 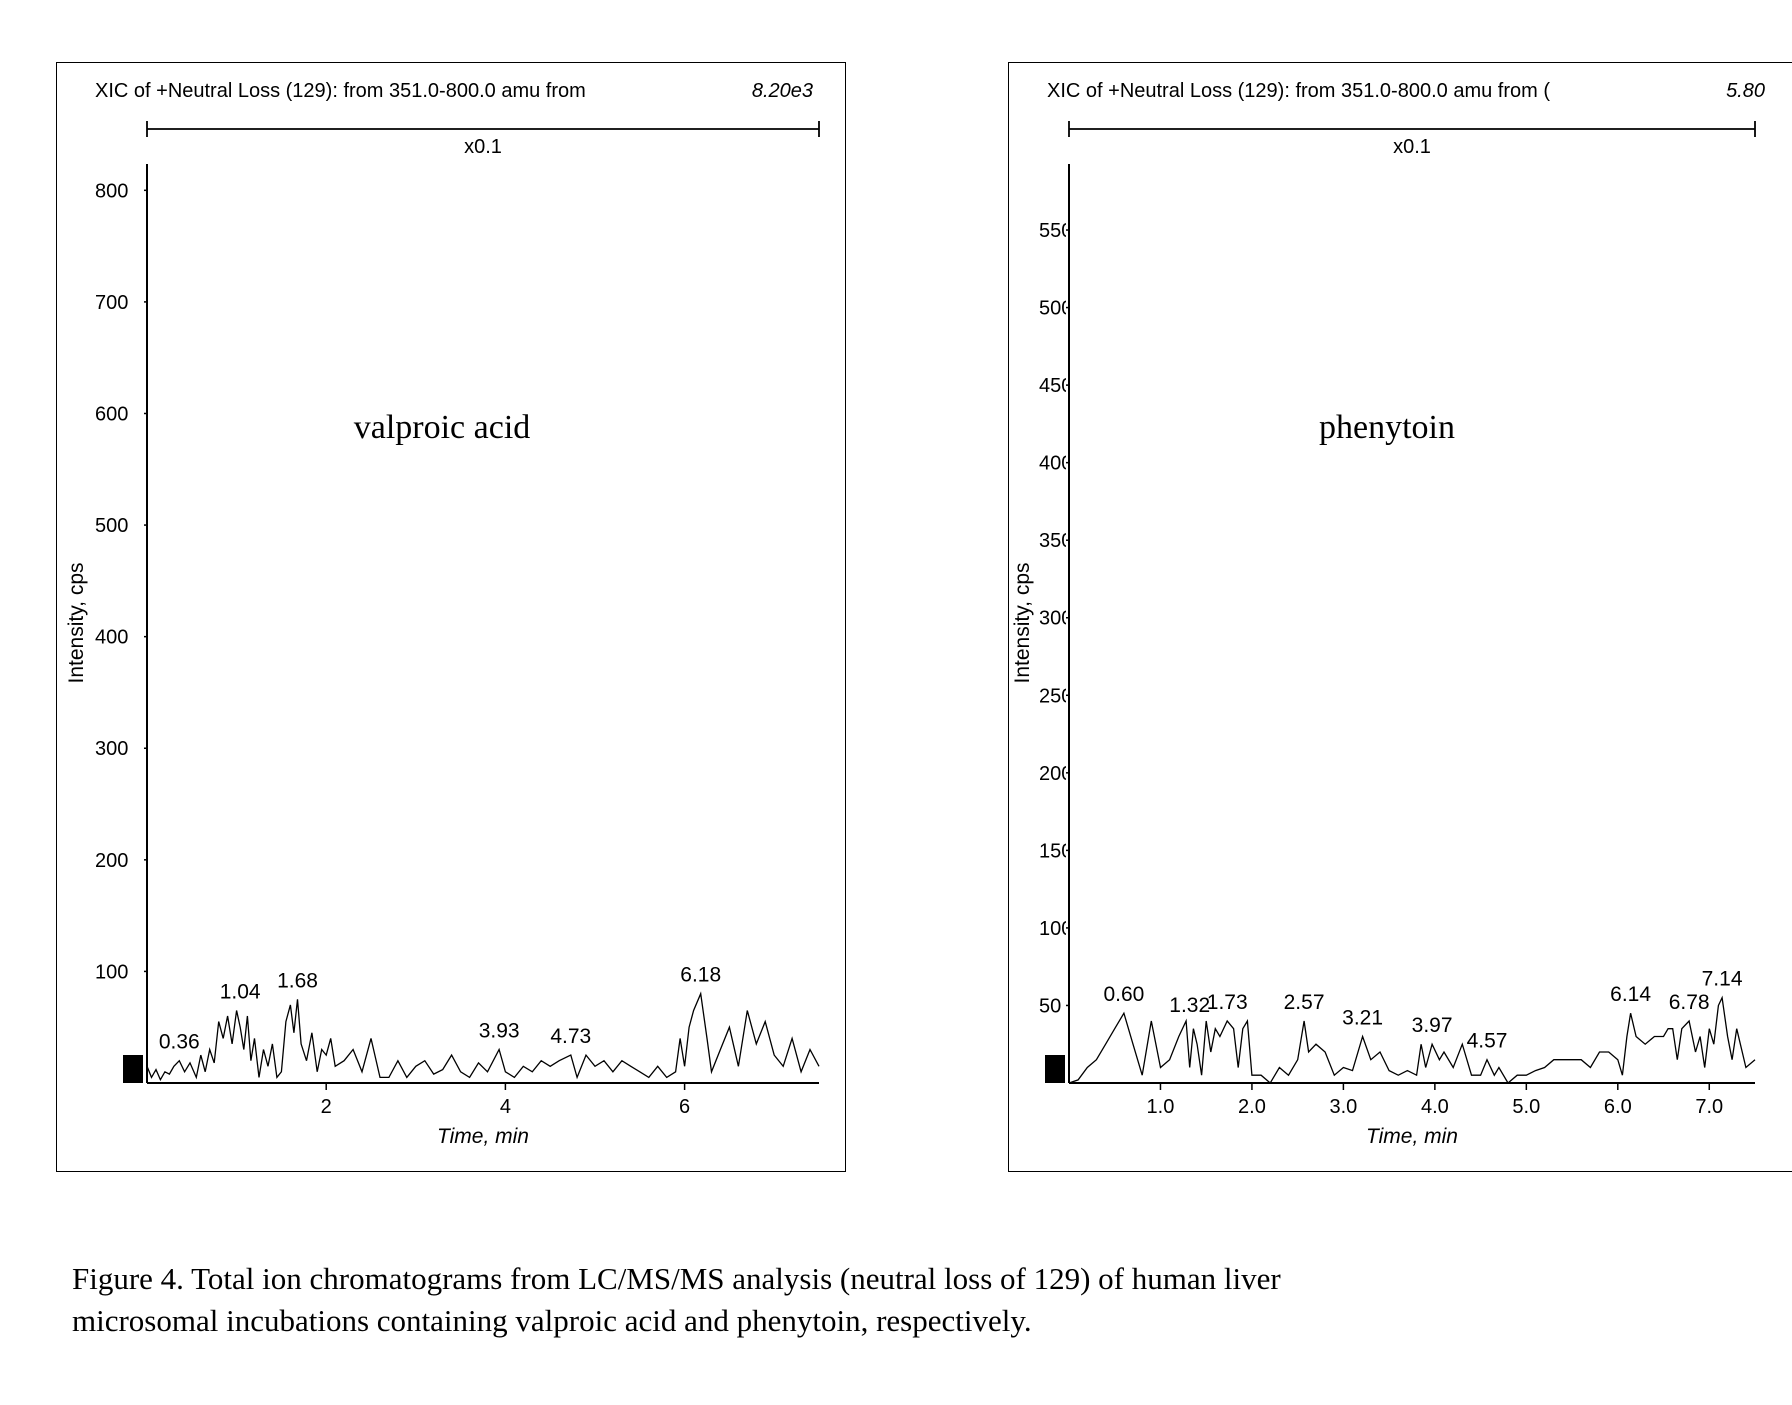 I want to click on peak-label: 6.14, so click(x=1630, y=994).